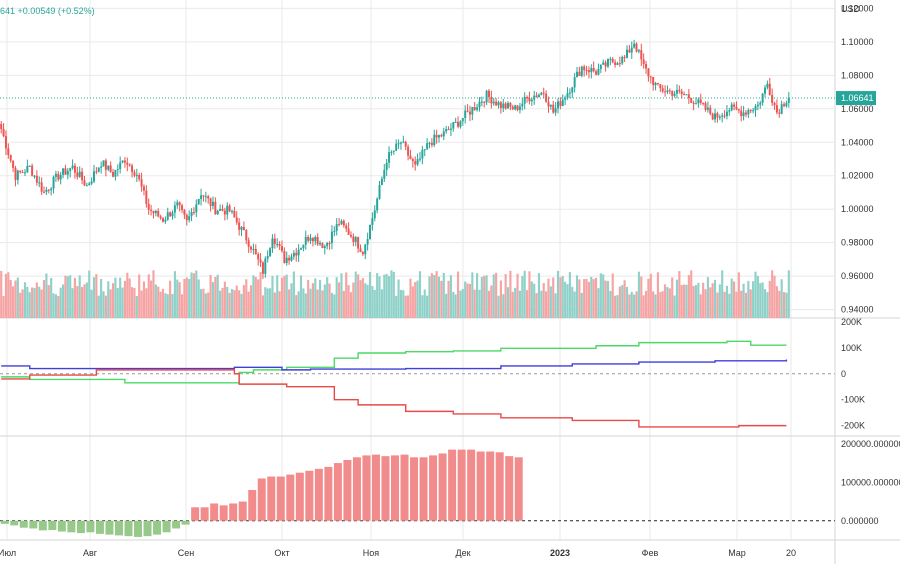  I want to click on price-tick-label: 1.10000, so click(857, 42).